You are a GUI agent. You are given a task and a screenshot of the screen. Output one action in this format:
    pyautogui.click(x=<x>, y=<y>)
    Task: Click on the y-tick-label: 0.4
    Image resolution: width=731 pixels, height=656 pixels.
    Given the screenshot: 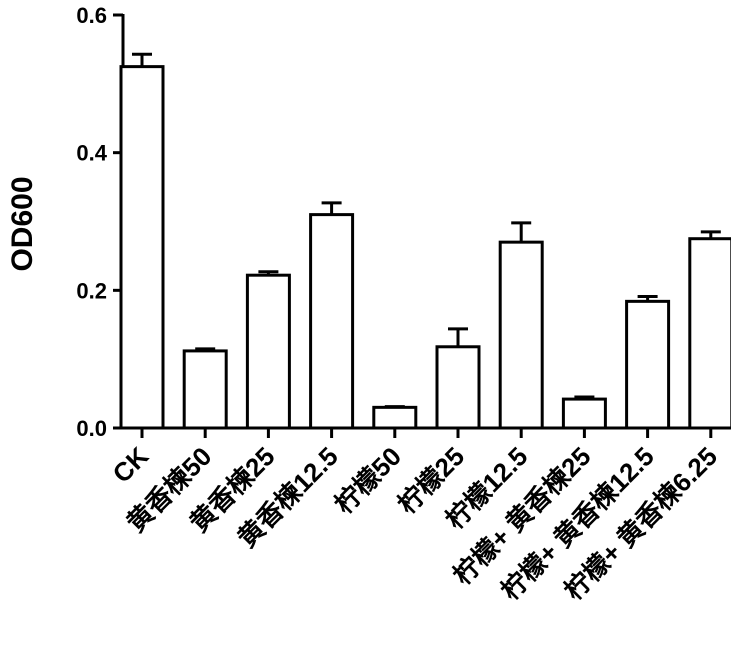 What is the action you would take?
    pyautogui.click(x=91, y=153)
    